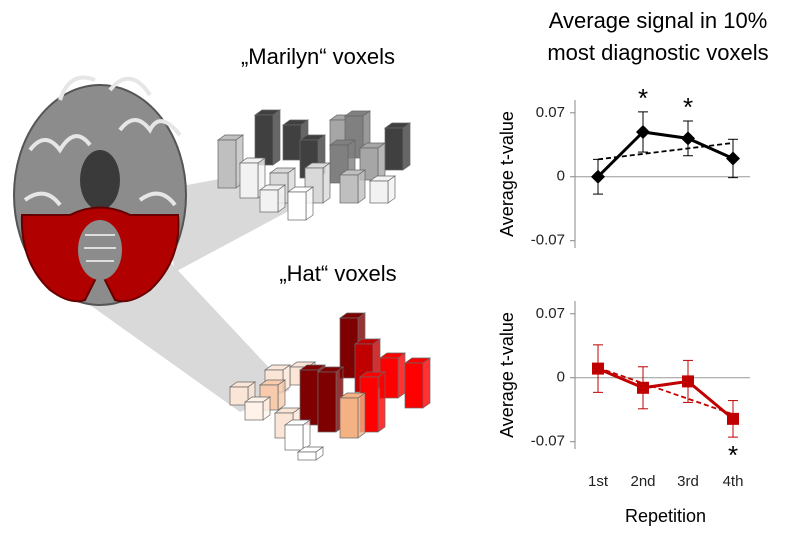  What do you see at coordinates (658, 20) in the screenshot?
I see `title: Average signal in 10%` at bounding box center [658, 20].